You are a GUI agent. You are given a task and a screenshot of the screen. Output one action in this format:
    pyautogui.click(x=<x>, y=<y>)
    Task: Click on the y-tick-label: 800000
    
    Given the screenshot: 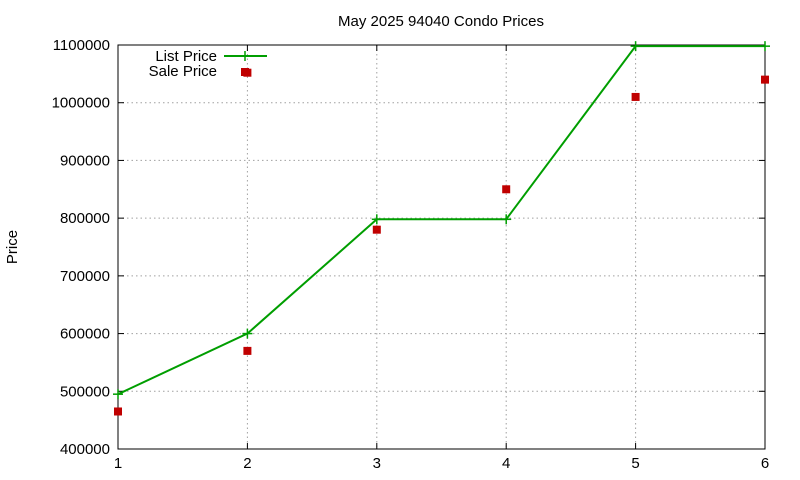 What is the action you would take?
    pyautogui.click(x=85, y=218)
    